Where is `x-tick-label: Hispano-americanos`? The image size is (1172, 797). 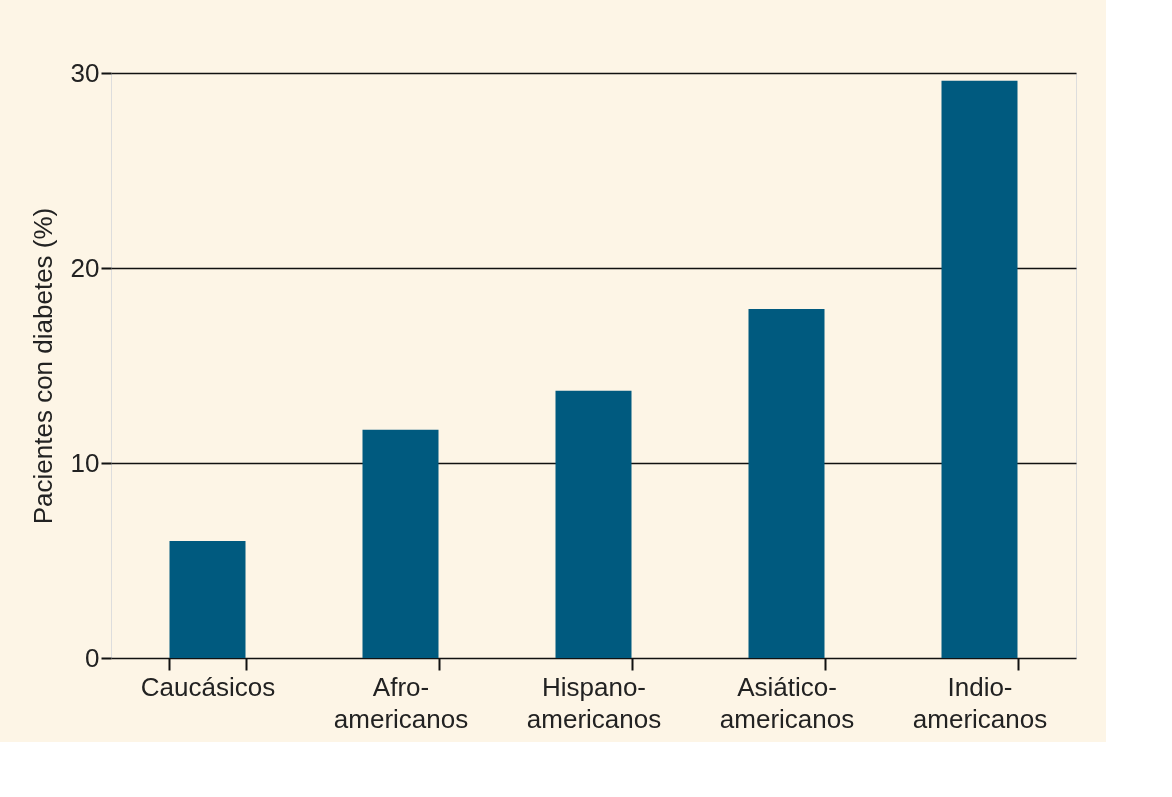
x-tick-label: Hispano-americanos is located at coordinates (594, 702).